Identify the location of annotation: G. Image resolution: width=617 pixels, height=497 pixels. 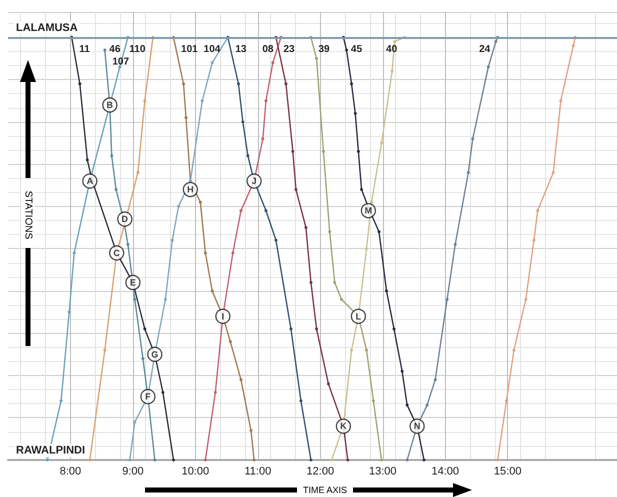
(154, 354).